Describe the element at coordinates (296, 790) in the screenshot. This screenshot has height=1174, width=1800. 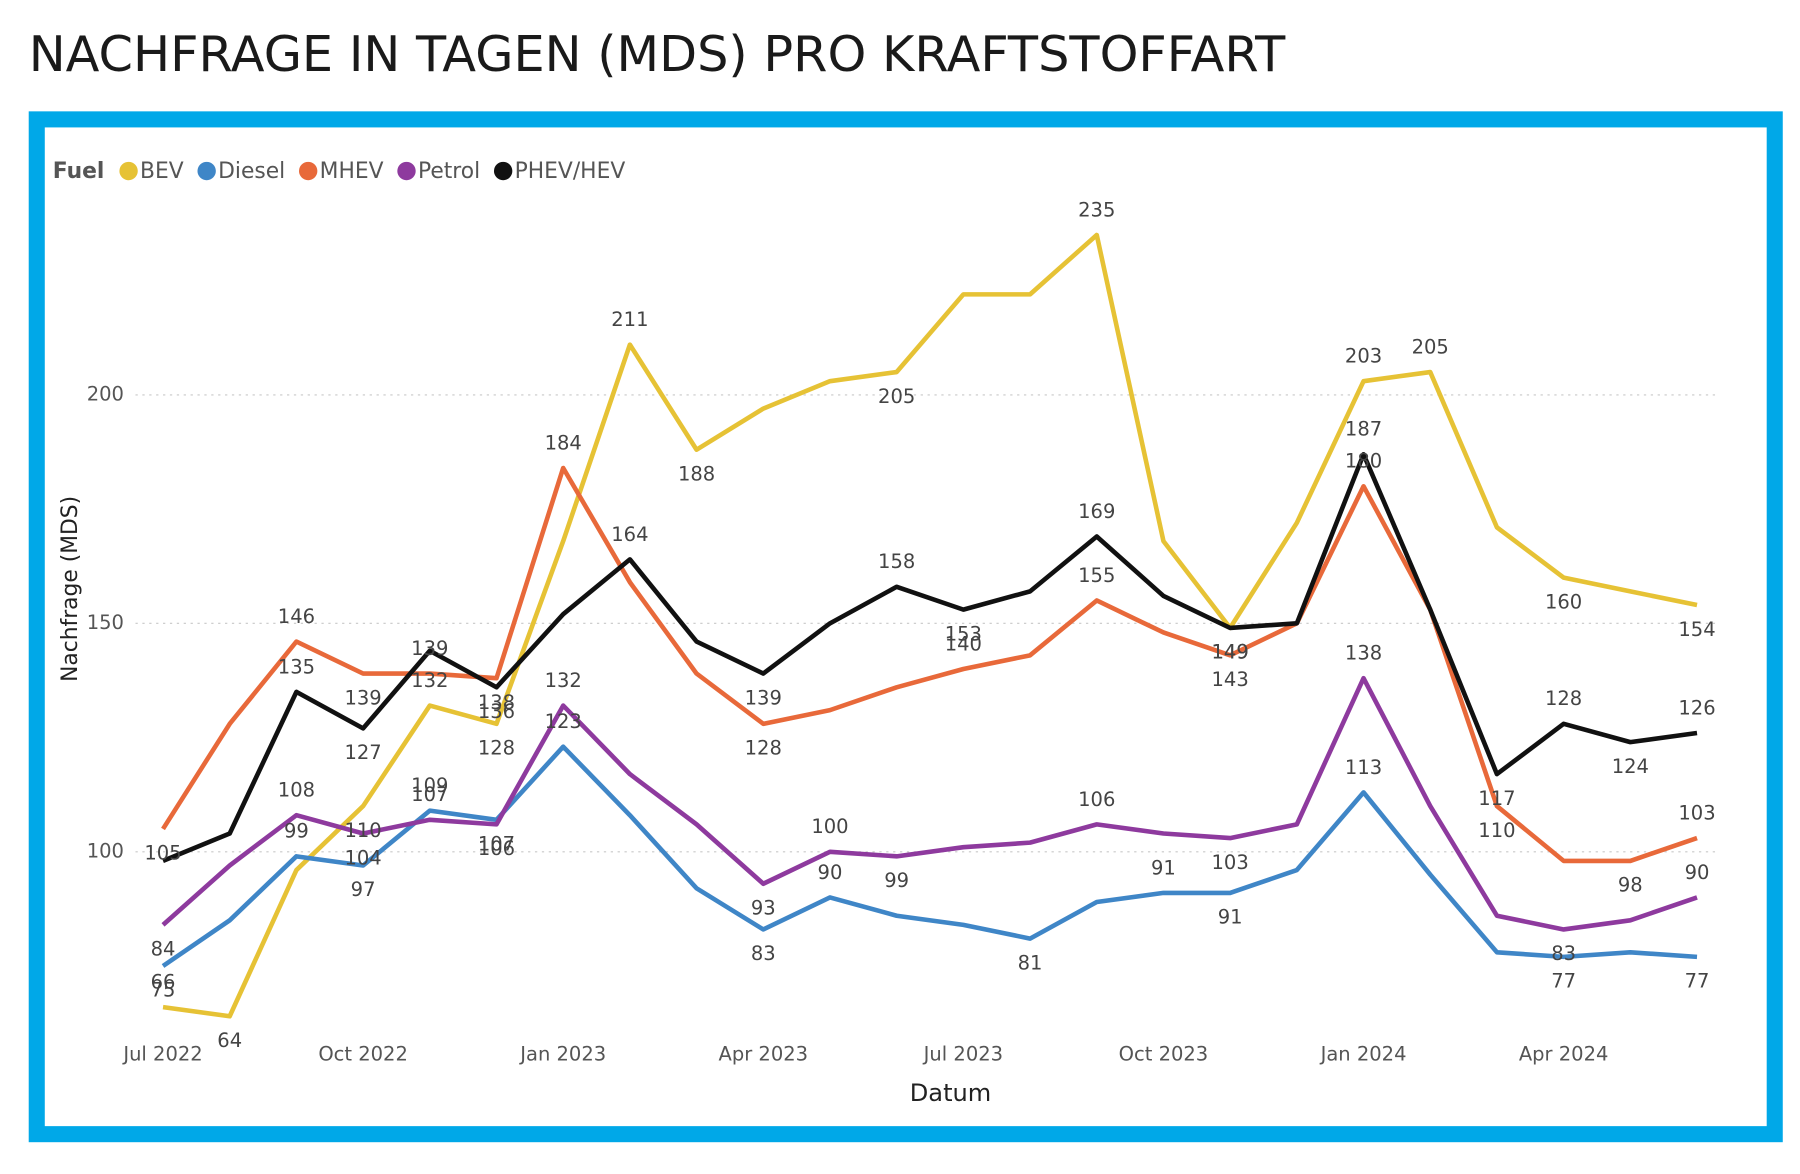
I see `data-label: 108` at that location.